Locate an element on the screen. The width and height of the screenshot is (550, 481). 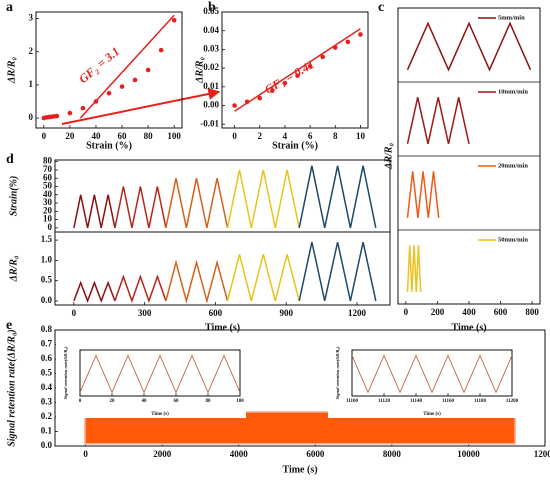
y-tick-label: 0.04 is located at coordinates (211, 30).